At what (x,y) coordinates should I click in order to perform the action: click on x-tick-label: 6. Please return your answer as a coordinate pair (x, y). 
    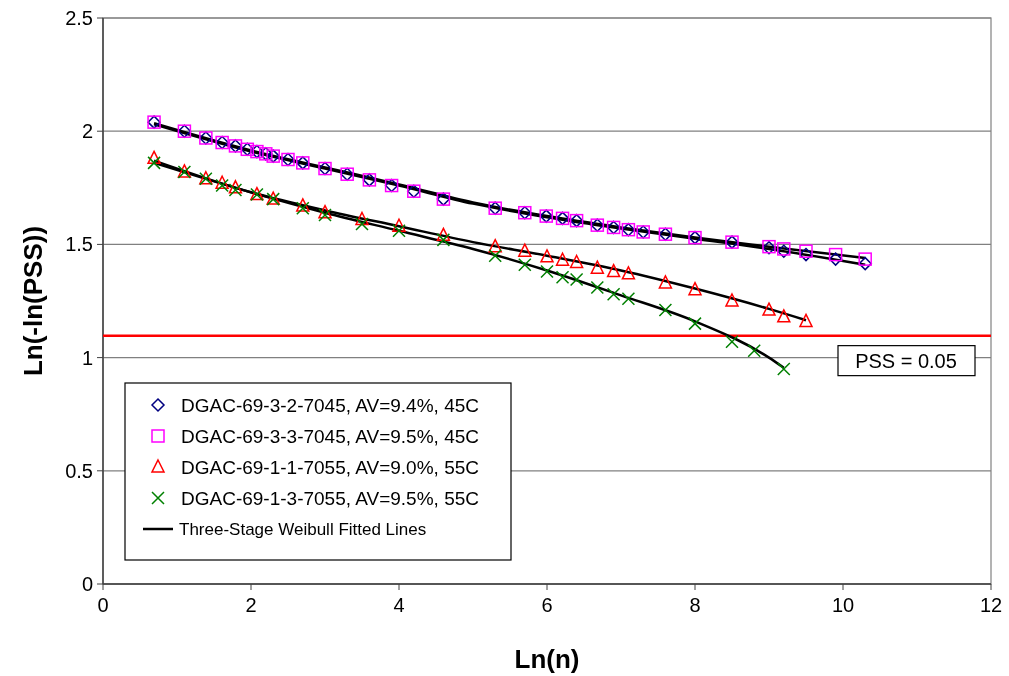
    Looking at the image, I should click on (547, 605).